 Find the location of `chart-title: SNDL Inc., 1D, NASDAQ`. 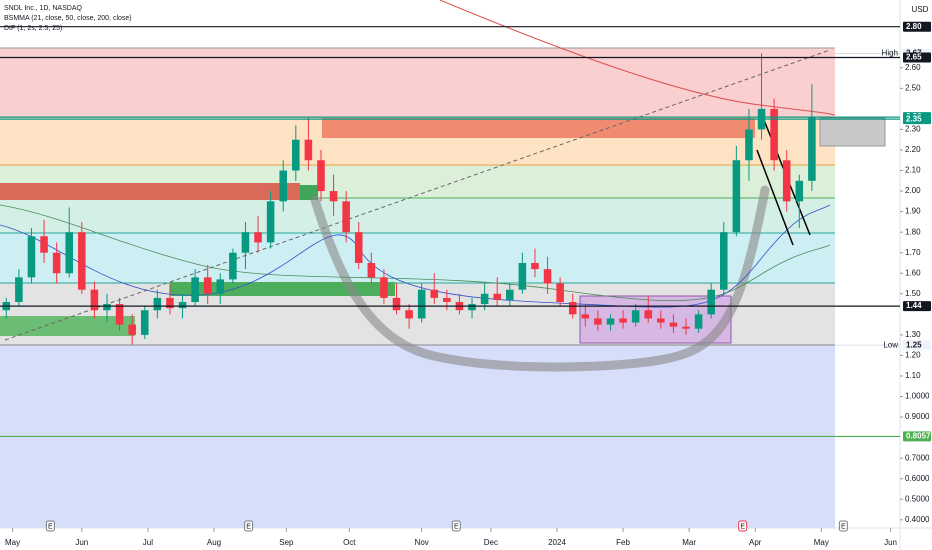

chart-title: SNDL Inc., 1D, NASDAQ is located at coordinates (43, 8).